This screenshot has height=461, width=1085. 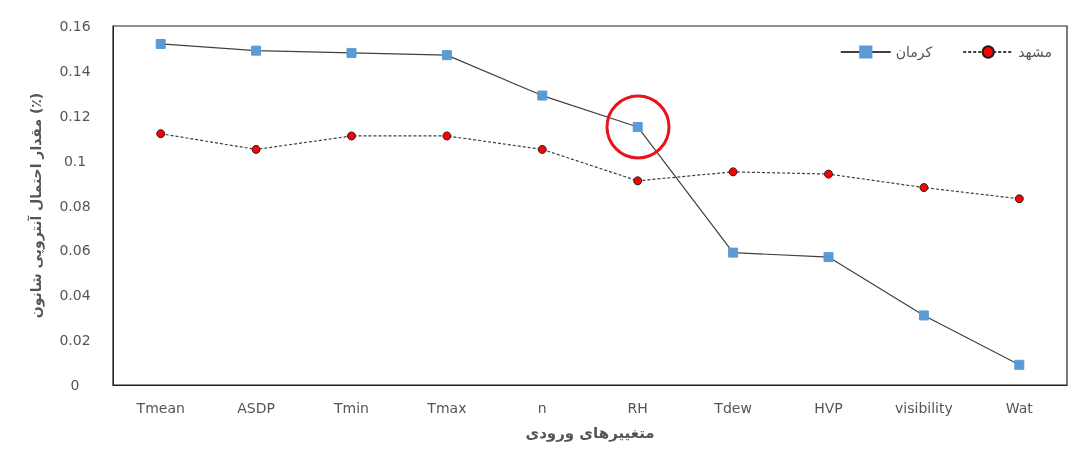 What do you see at coordinates (160, 408) in the screenshot?
I see `x-tick-label: Tmean` at bounding box center [160, 408].